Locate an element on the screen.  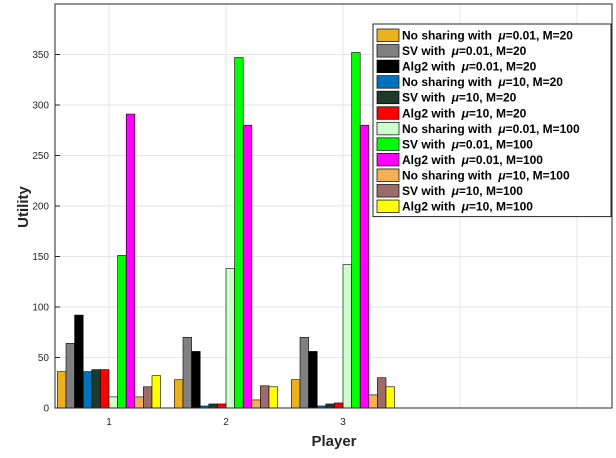
legend-entry: No sharing with μ=0.01, M=100 is located at coordinates (491, 129).